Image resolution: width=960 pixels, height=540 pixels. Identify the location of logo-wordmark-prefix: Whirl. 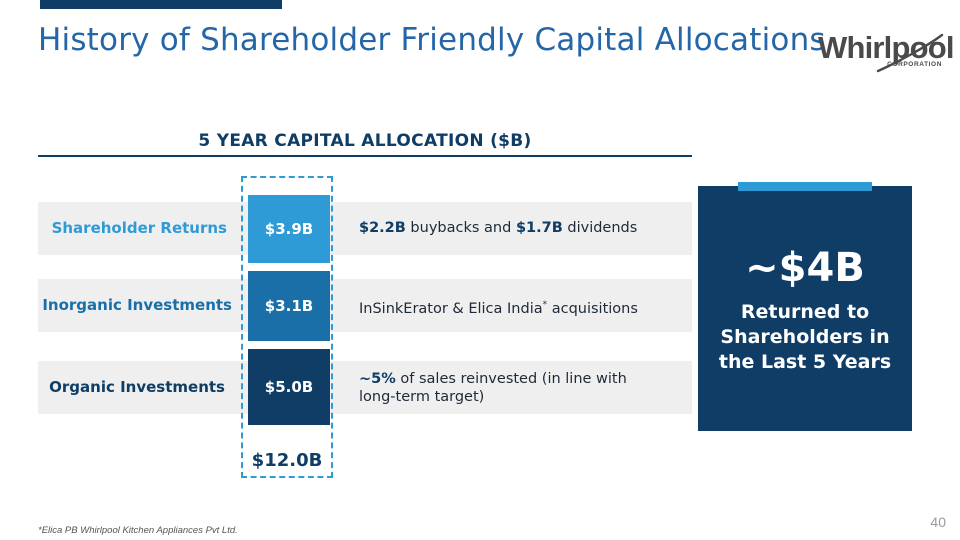
(855, 47).